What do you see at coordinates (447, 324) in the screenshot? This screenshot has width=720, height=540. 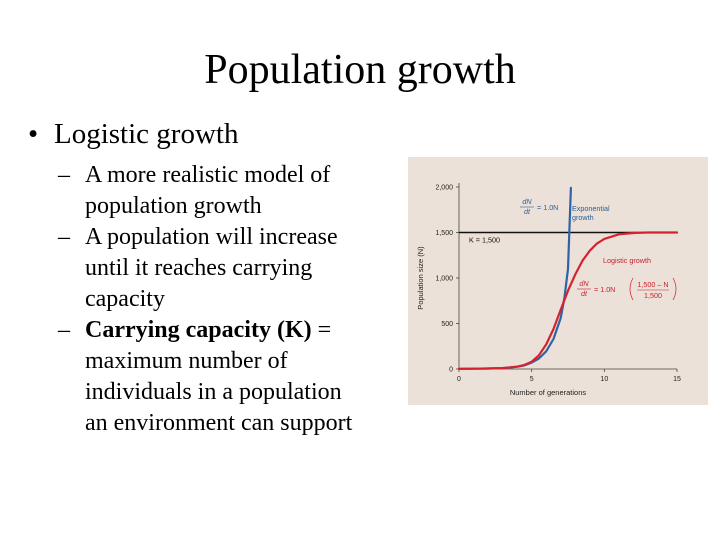 I see `y-tick-label: 500` at bounding box center [447, 324].